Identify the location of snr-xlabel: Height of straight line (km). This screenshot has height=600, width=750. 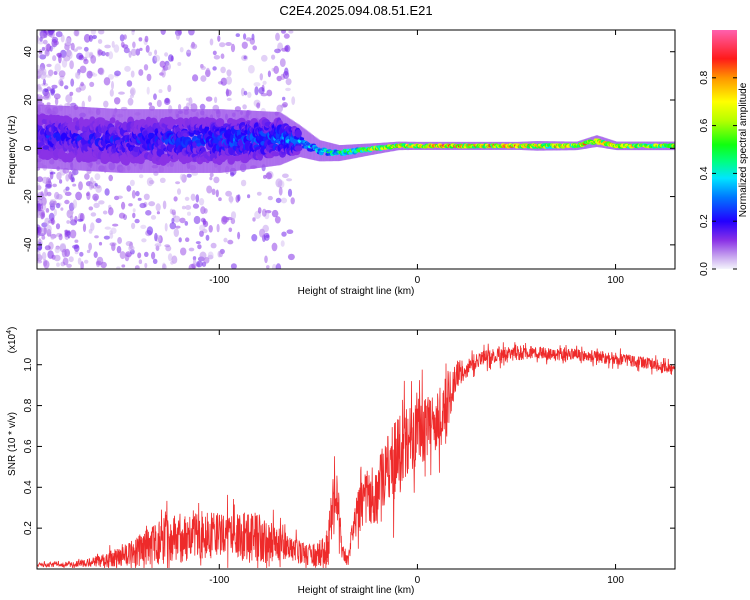
(356, 590).